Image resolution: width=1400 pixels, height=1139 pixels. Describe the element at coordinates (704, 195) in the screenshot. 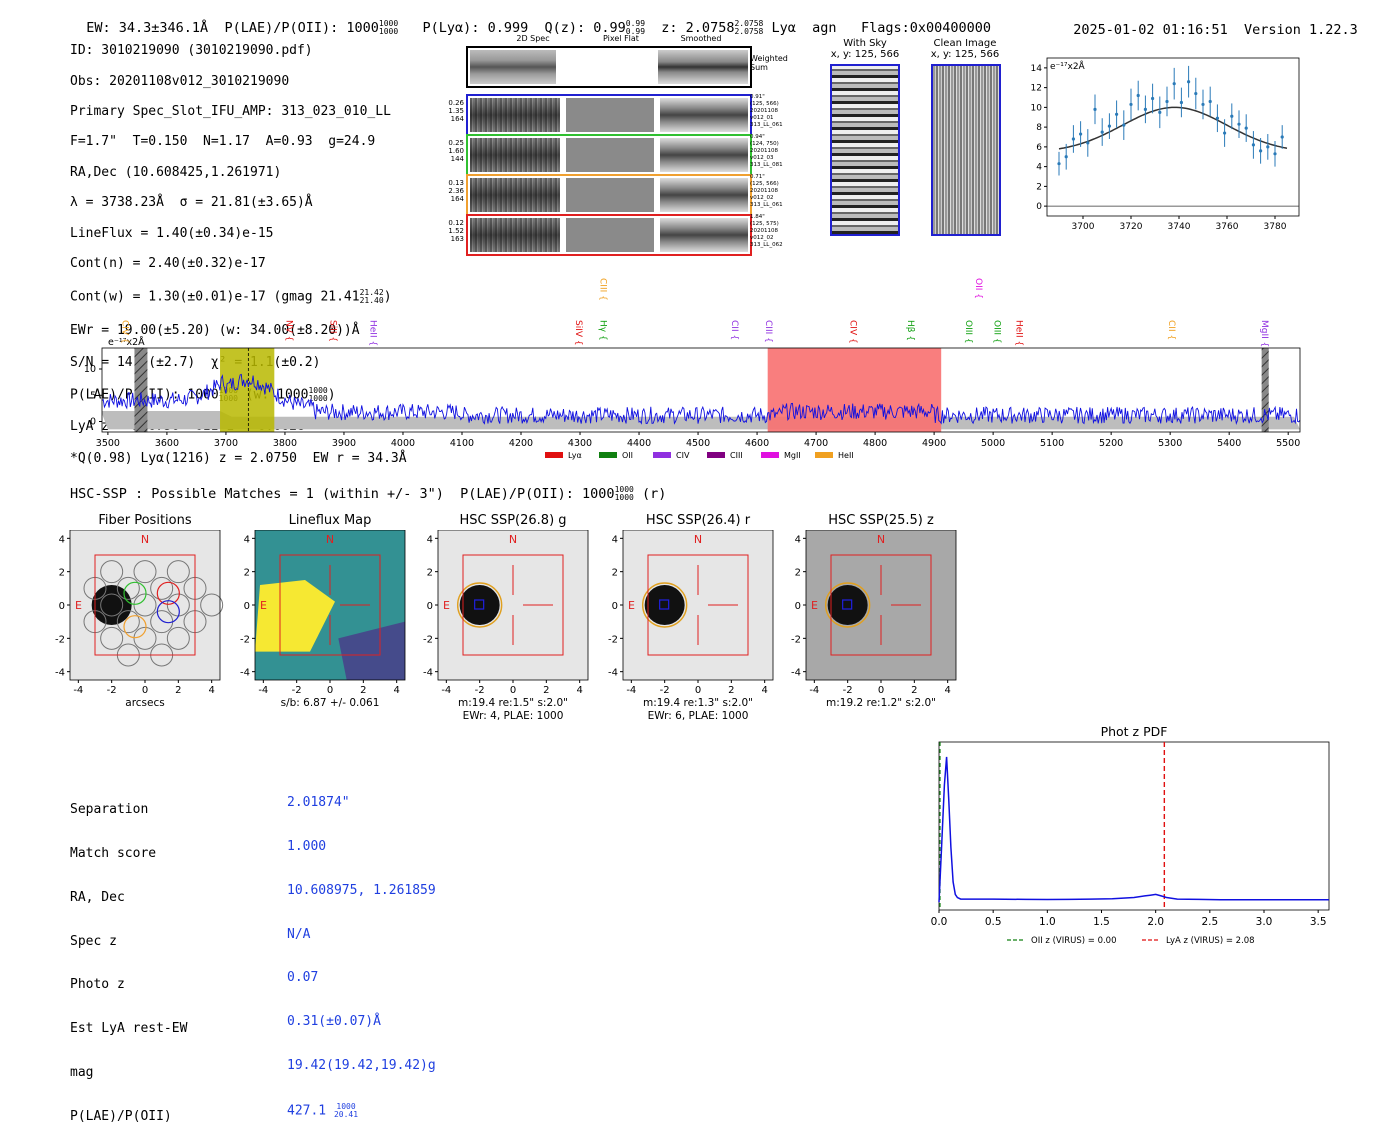

I see `spec-row-smoothed` at that location.